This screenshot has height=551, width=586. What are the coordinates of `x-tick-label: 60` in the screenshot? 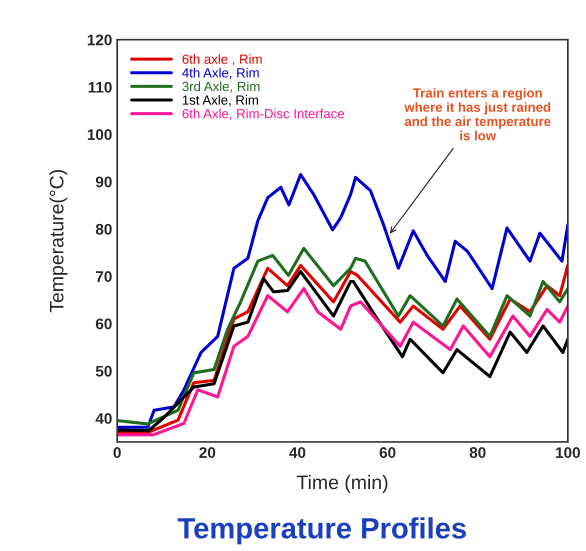 It's located at (388, 452).